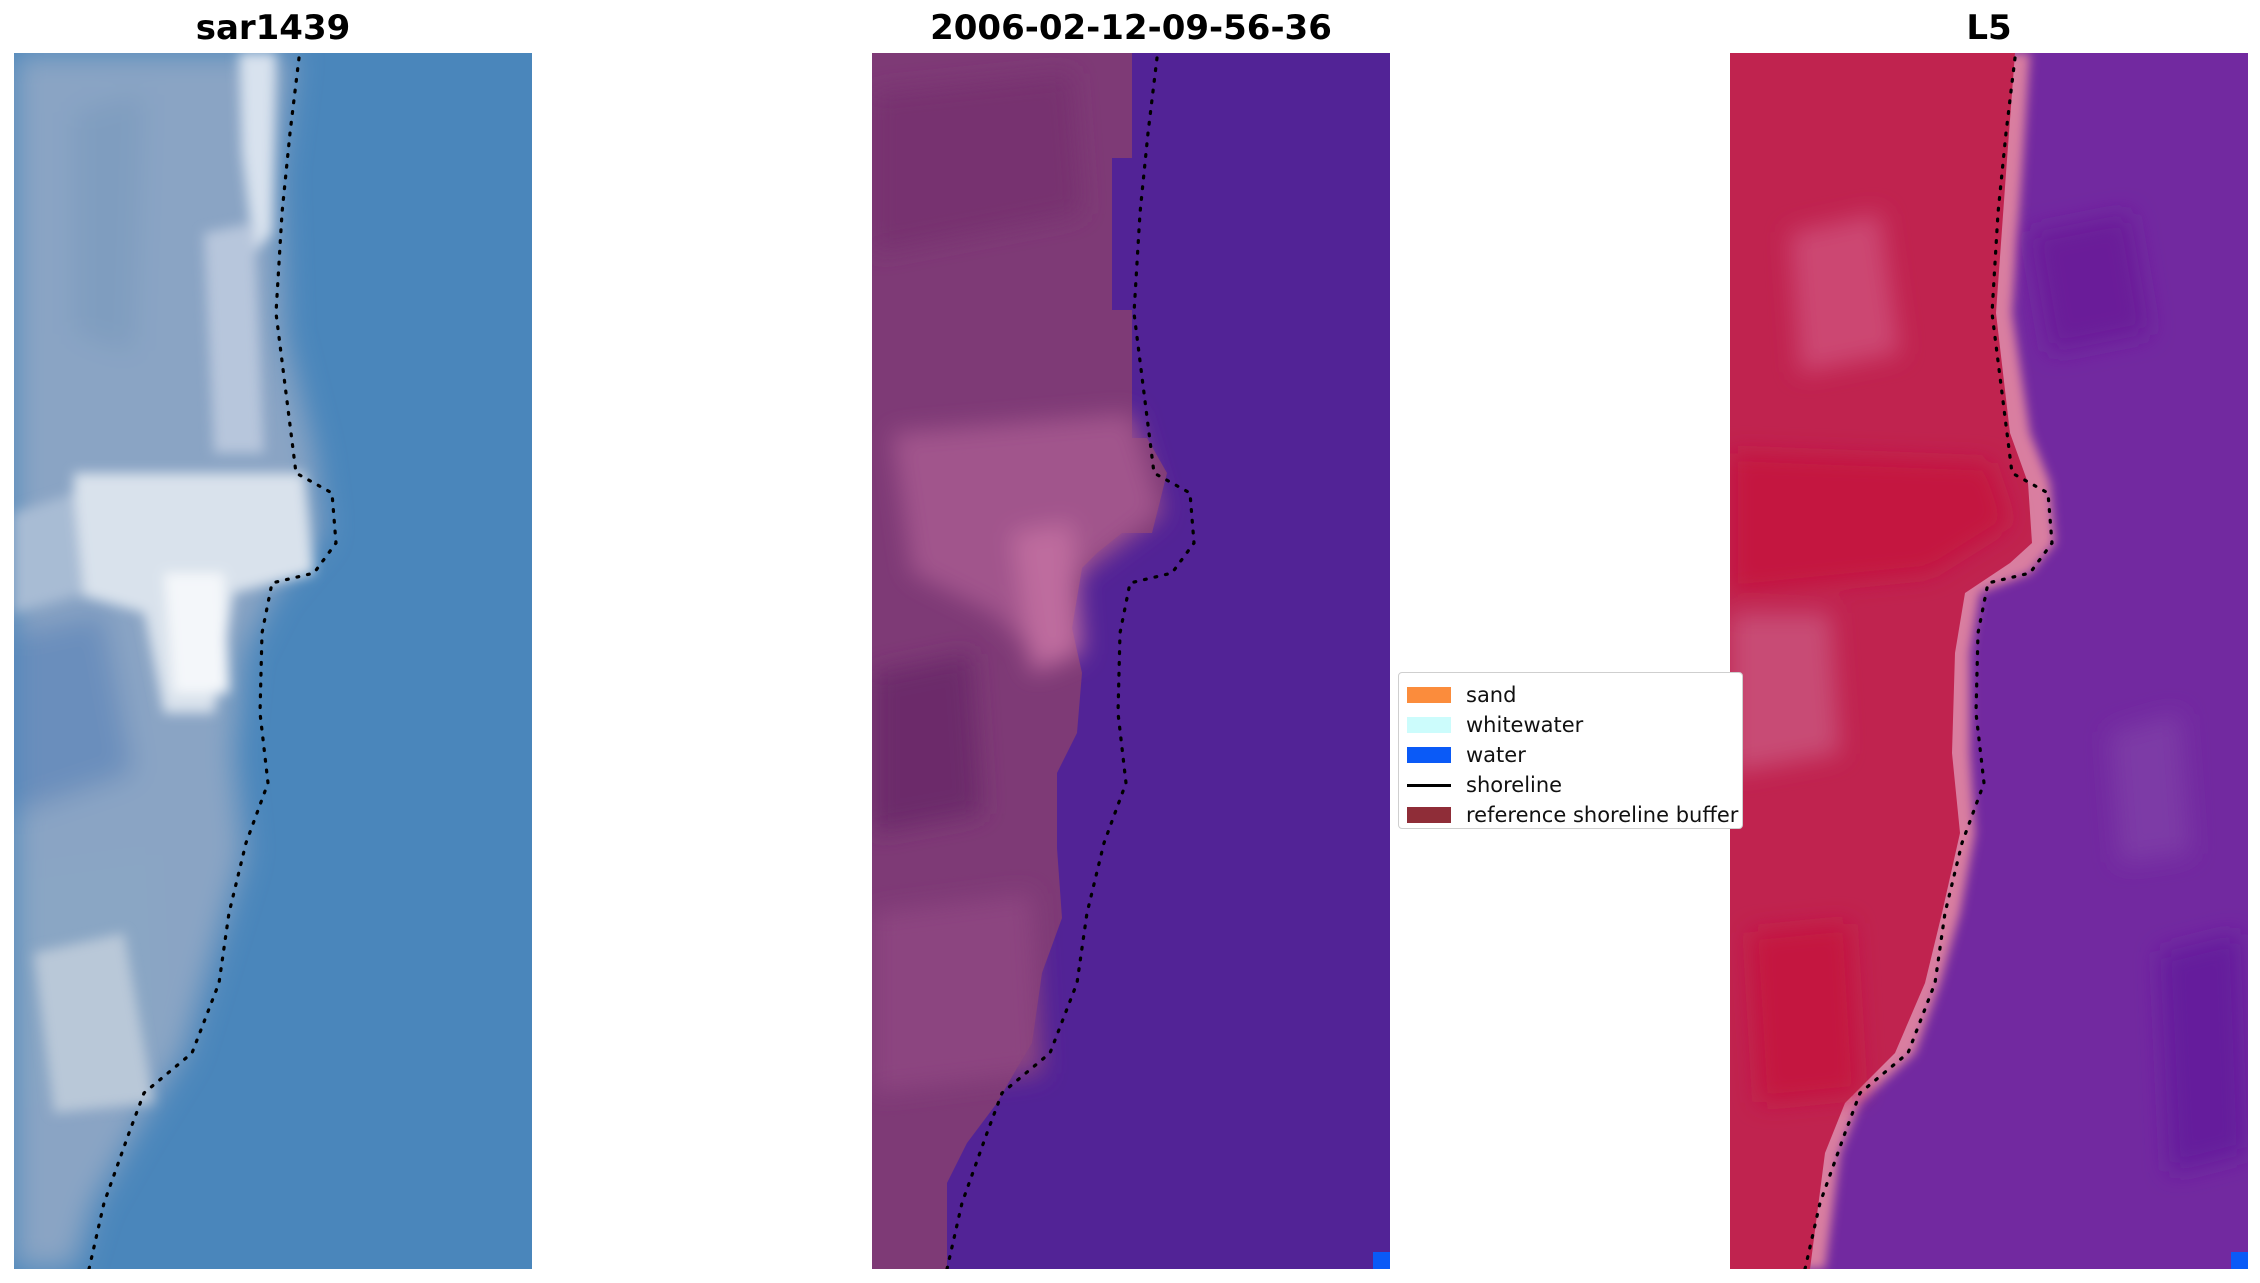 The image size is (2260, 1283). I want to click on panel-title-left: sar1439, so click(273, 28).